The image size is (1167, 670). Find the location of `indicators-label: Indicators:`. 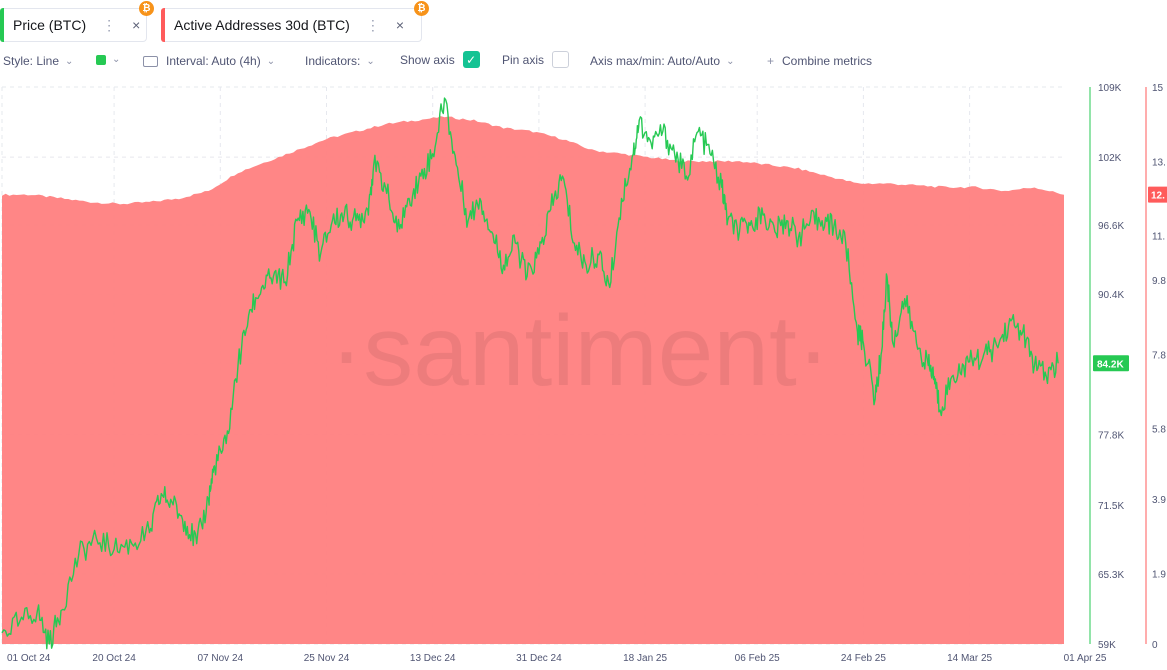

indicators-label: Indicators: is located at coordinates (333, 61).